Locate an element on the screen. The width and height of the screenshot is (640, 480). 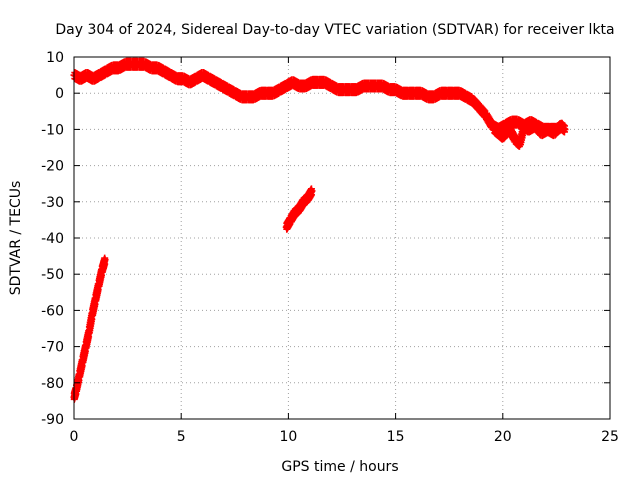
y-axis-label: SDTVAR / TECUs is located at coordinates (16, 238).